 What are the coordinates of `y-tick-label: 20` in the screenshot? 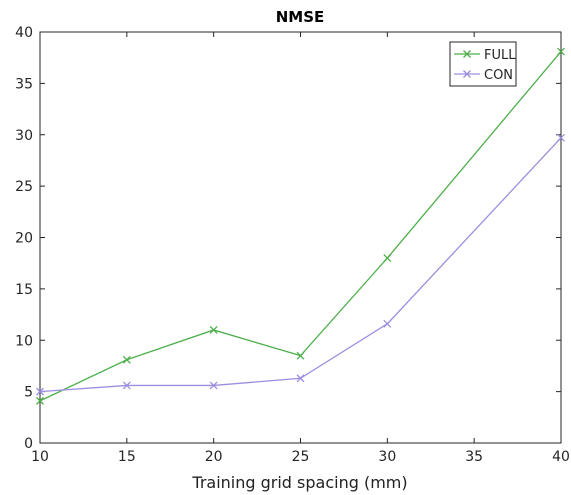 It's located at (24, 239).